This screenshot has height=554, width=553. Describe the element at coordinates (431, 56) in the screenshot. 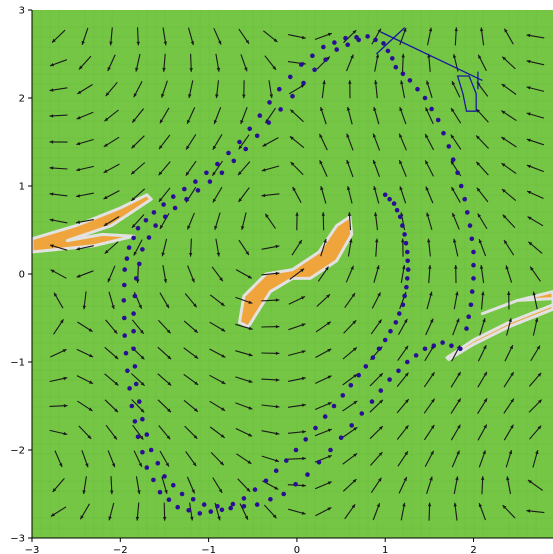

I see `vehicle-heading-line` at that location.